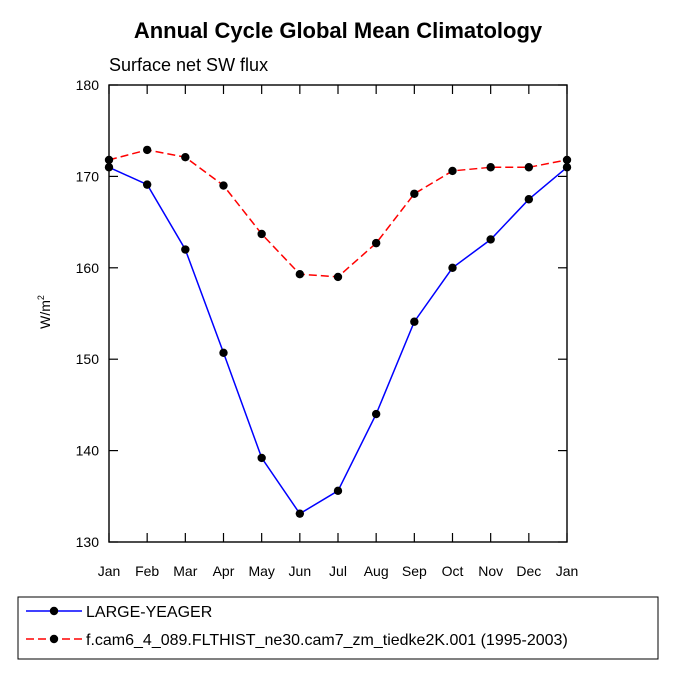  Describe the element at coordinates (338, 571) in the screenshot. I see `x-tick-label: Jul` at that location.